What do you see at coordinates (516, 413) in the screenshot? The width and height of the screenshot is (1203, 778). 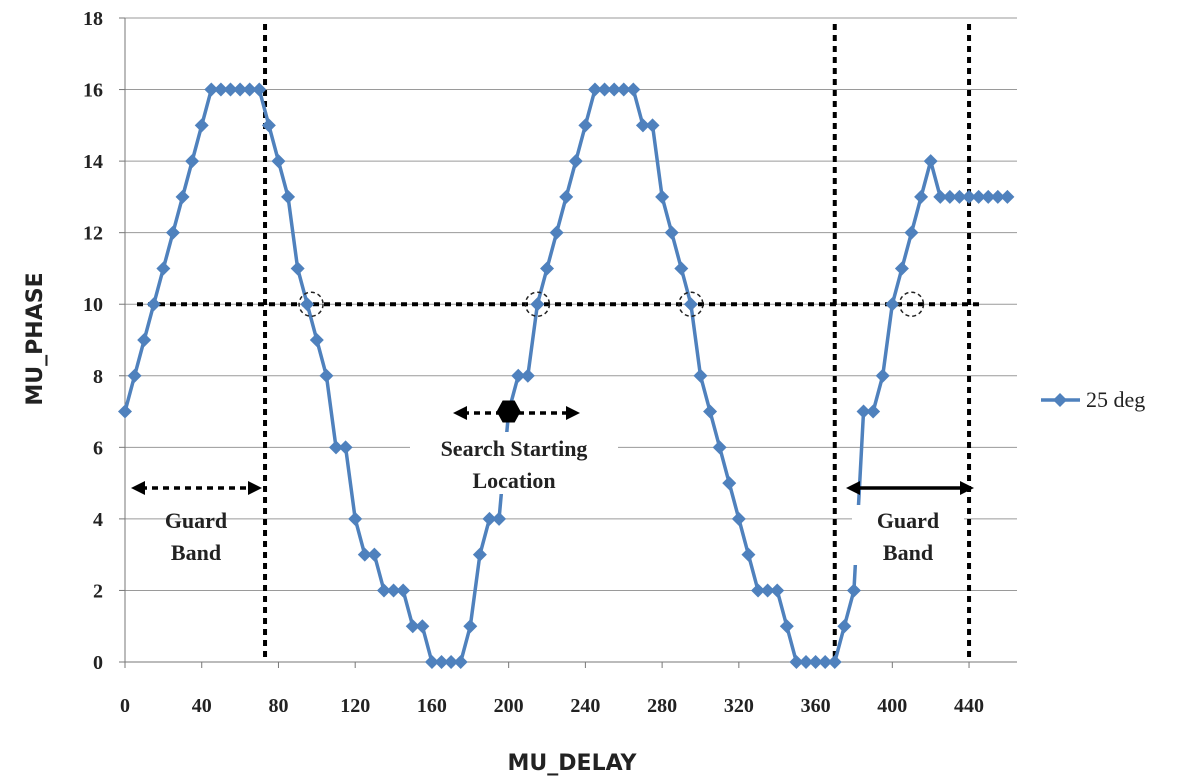 I see `search-range-arrow` at bounding box center [516, 413].